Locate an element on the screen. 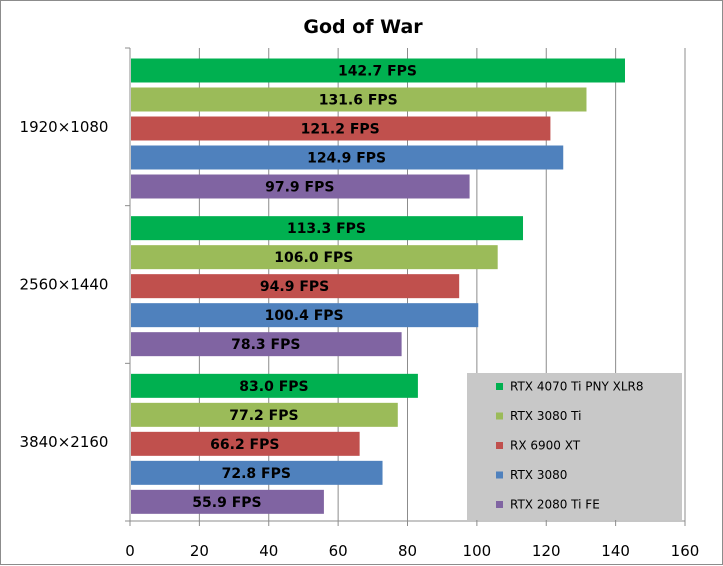 The height and width of the screenshot is (566, 723). legend-entry: RTX 3080 is located at coordinates (538, 475).